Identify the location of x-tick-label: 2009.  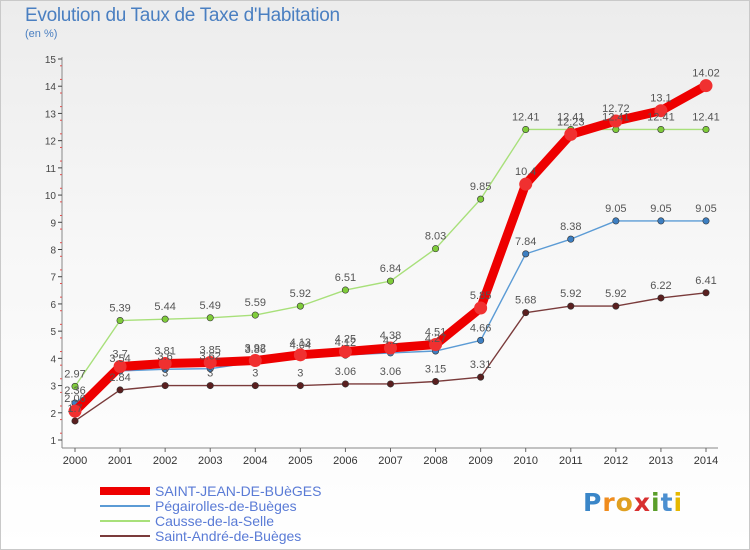
(480, 461).